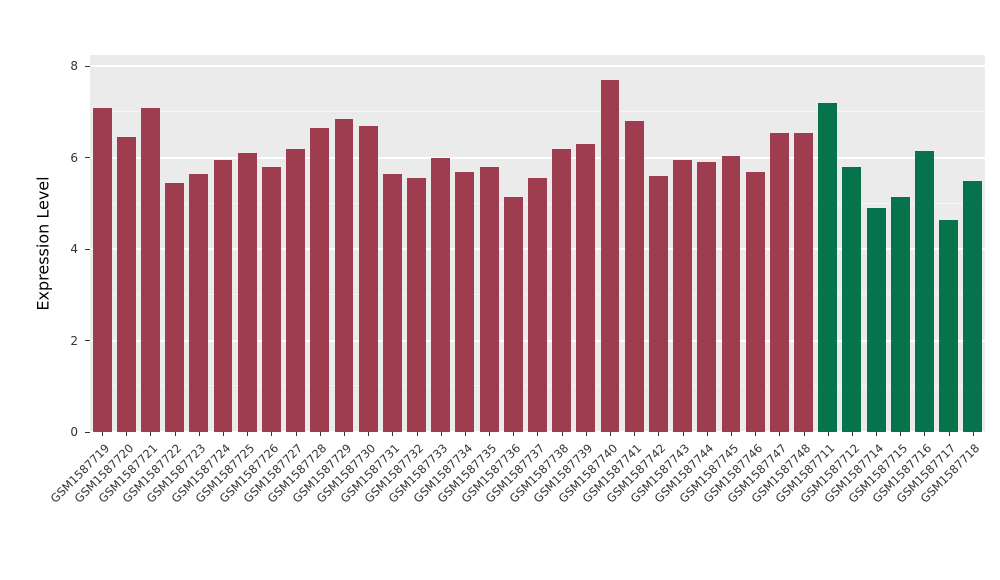 The image size is (1000, 580). Describe the element at coordinates (924, 291) in the screenshot. I see `bar-GSM1587716` at that location.